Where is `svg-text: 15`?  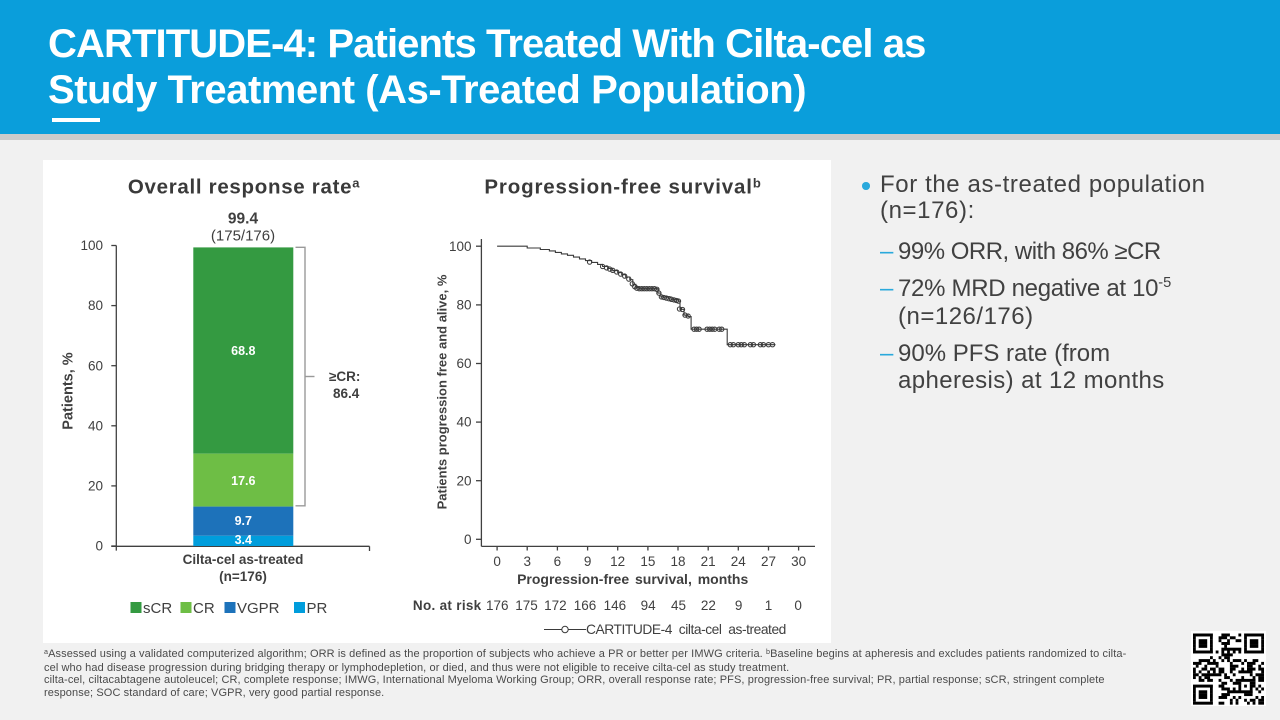
svg-text: 15 is located at coordinates (647, 561).